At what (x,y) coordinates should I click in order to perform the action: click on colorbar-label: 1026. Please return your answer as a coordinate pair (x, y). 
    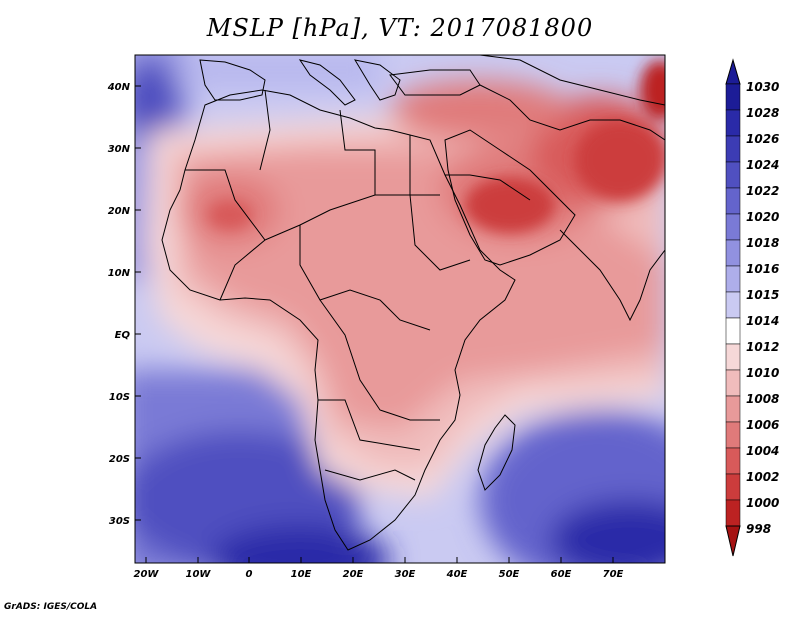
    Looking at the image, I should click on (762, 139).